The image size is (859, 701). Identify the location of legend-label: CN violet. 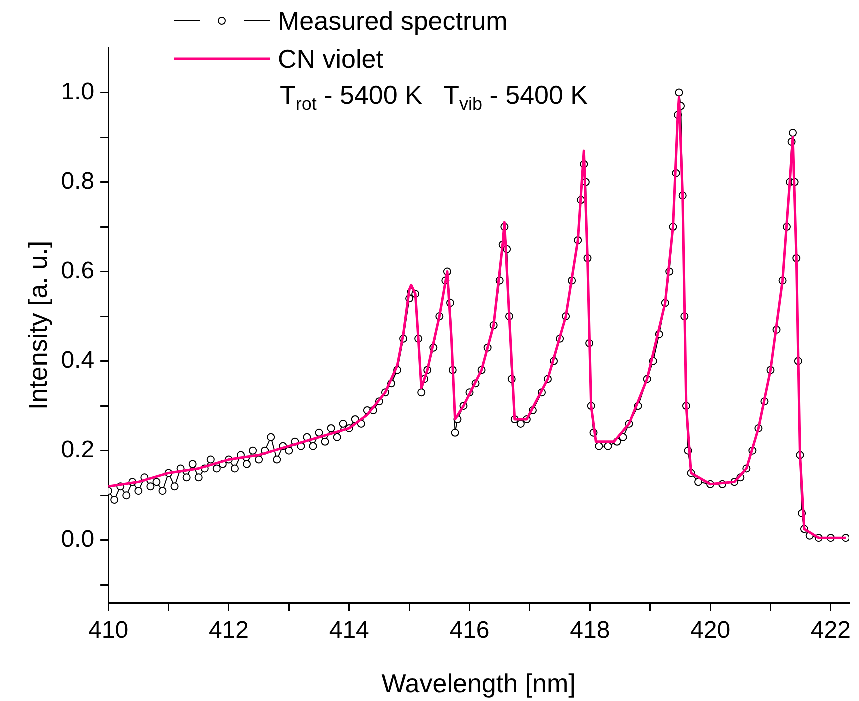
(331, 59).